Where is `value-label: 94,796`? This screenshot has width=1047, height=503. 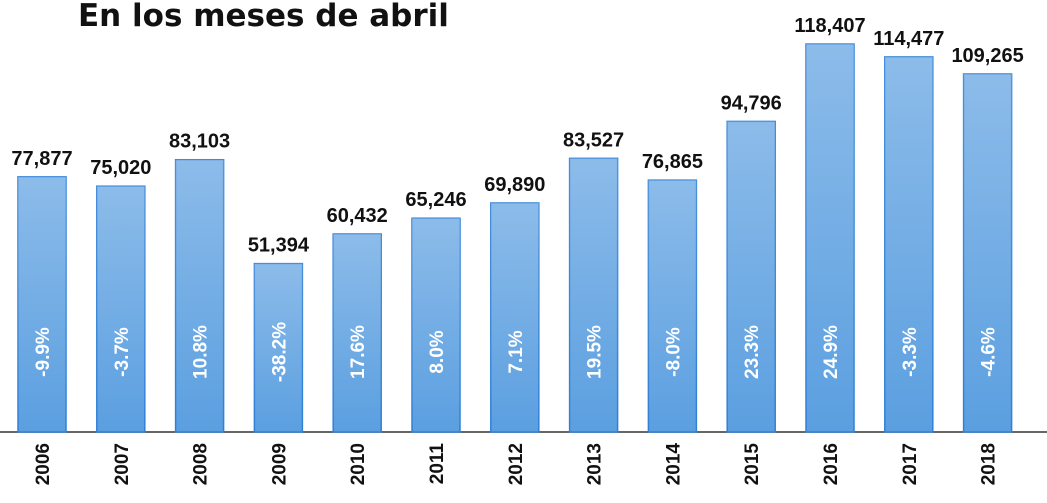
value-label: 94,796 is located at coordinates (751, 103).